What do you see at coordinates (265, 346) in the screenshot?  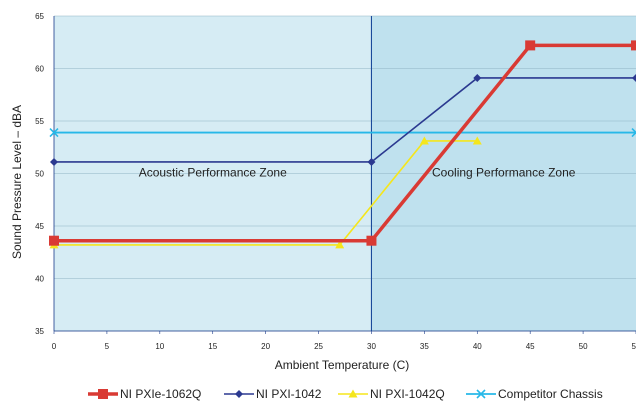 I see `x-tick-label-4: 20` at bounding box center [265, 346].